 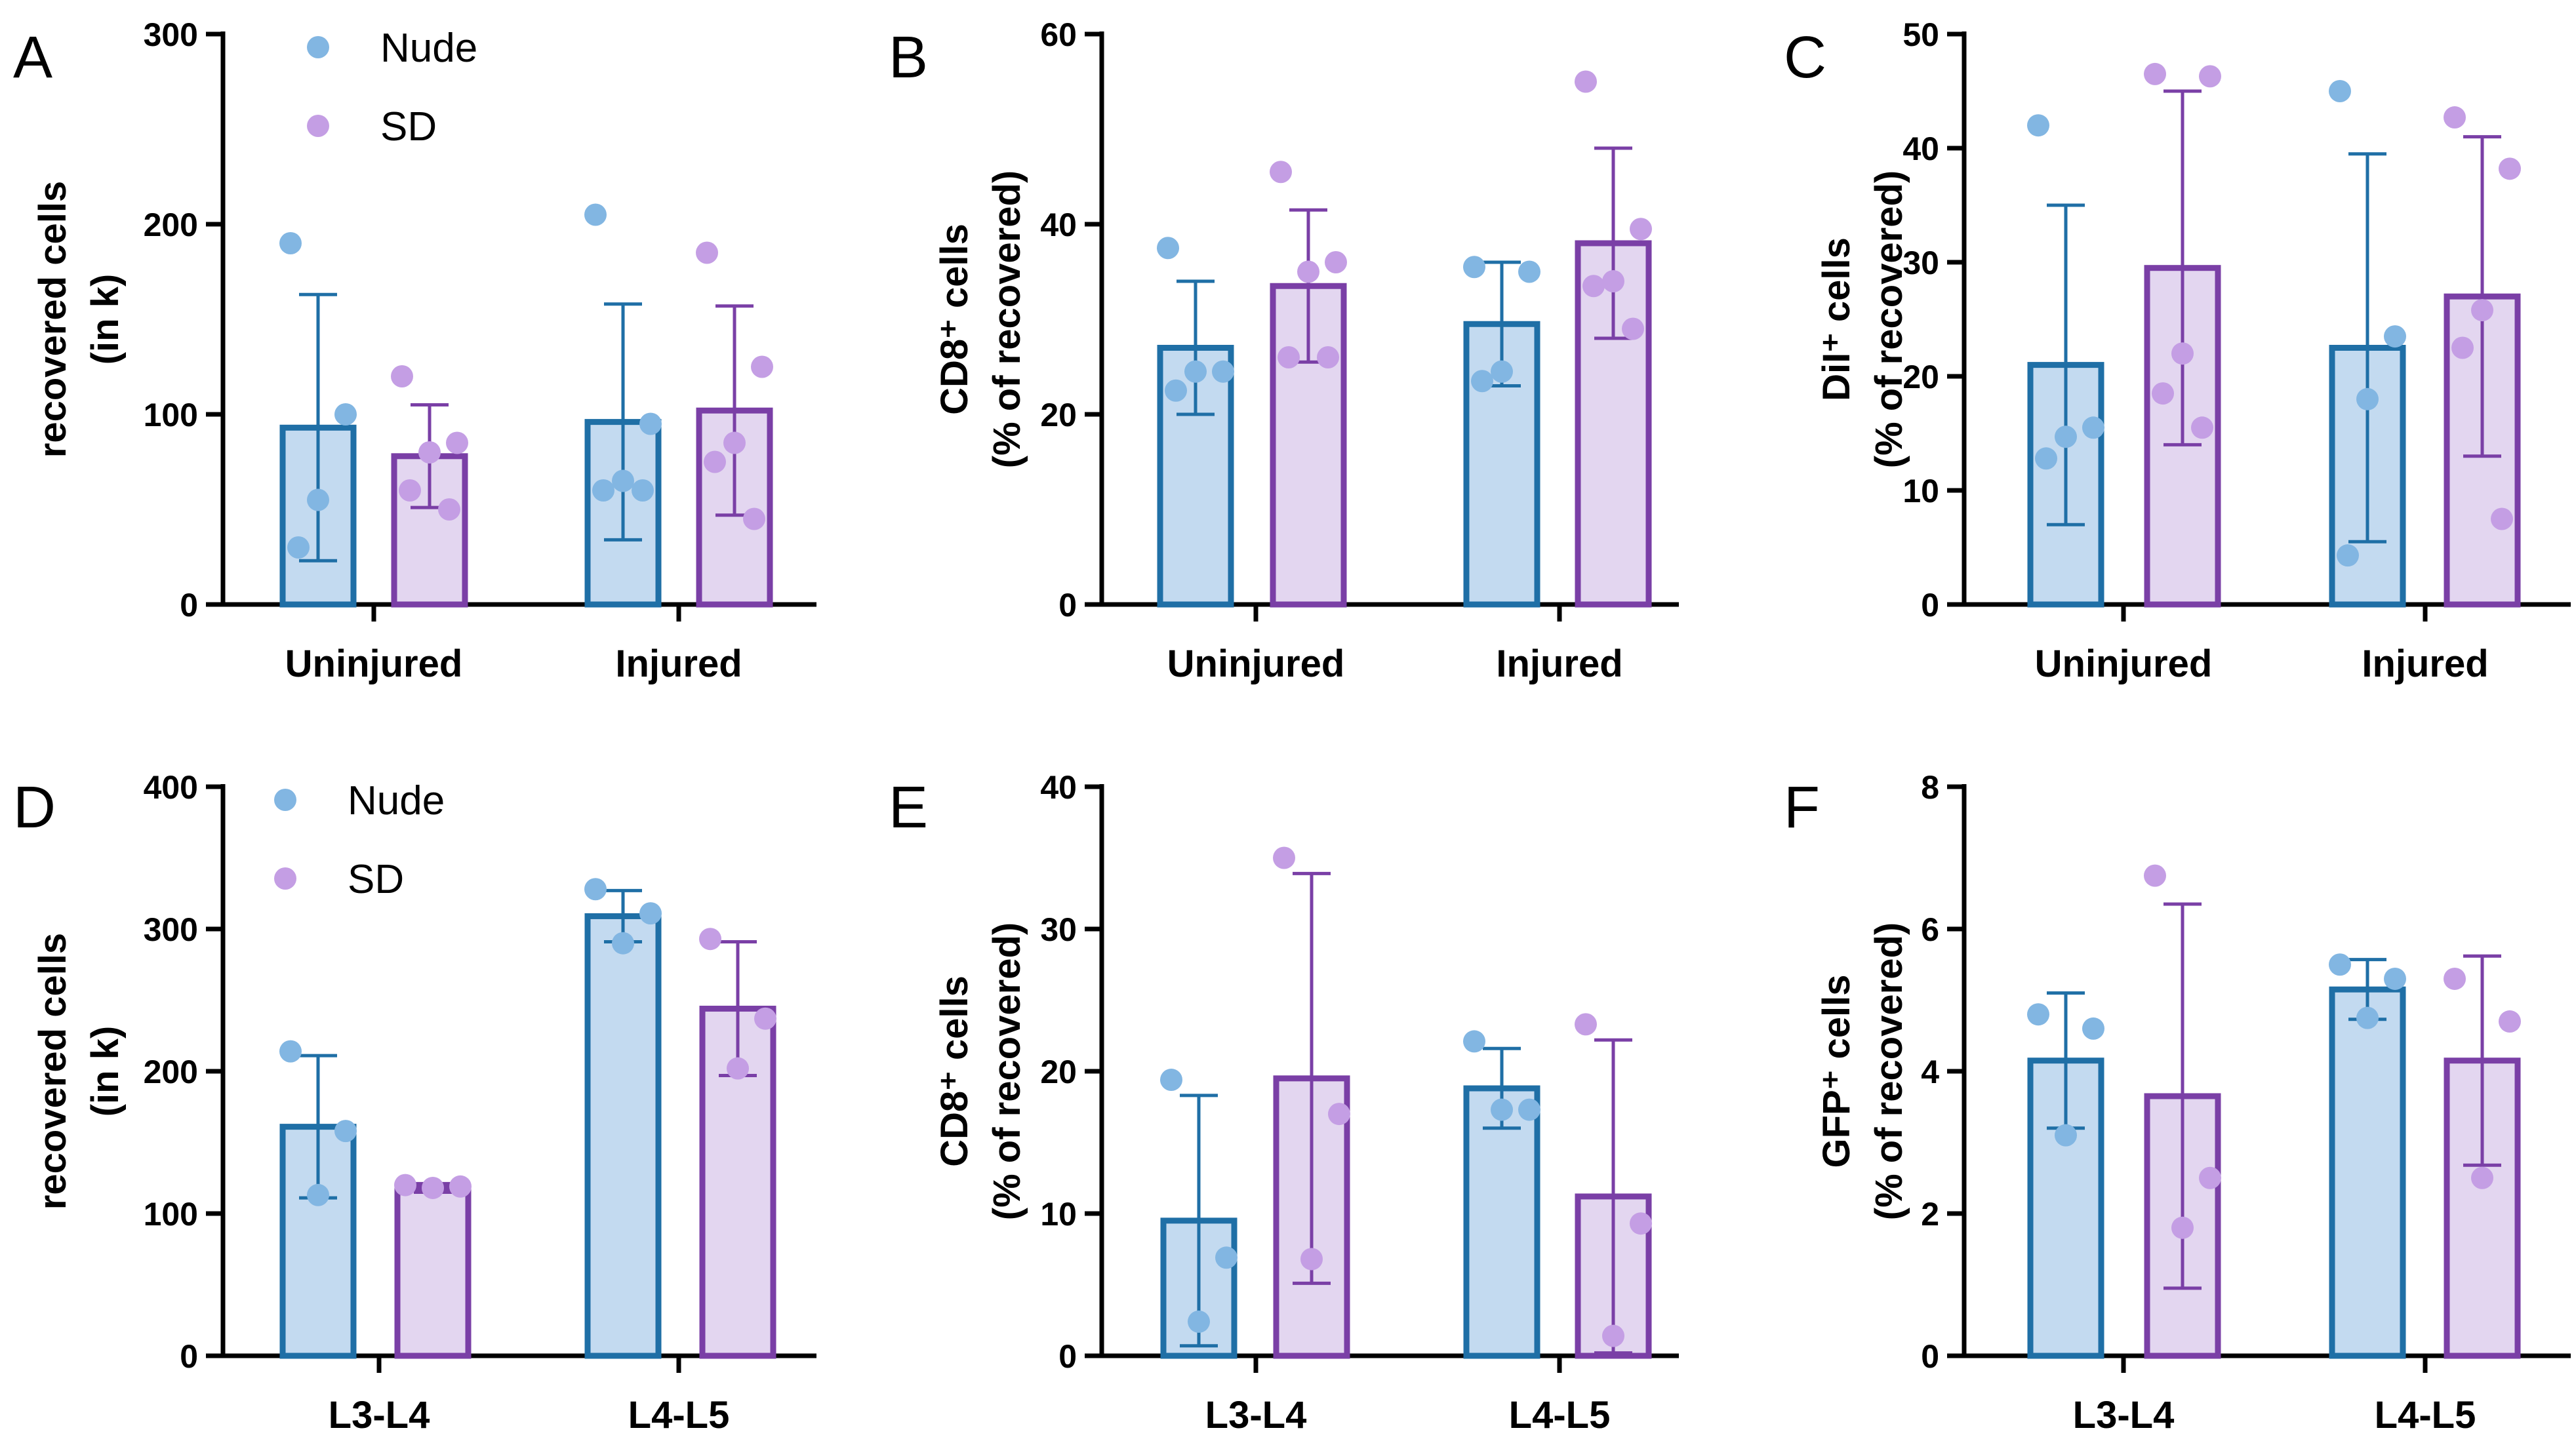 I want to click on bar-sd, so click(x=433, y=1272).